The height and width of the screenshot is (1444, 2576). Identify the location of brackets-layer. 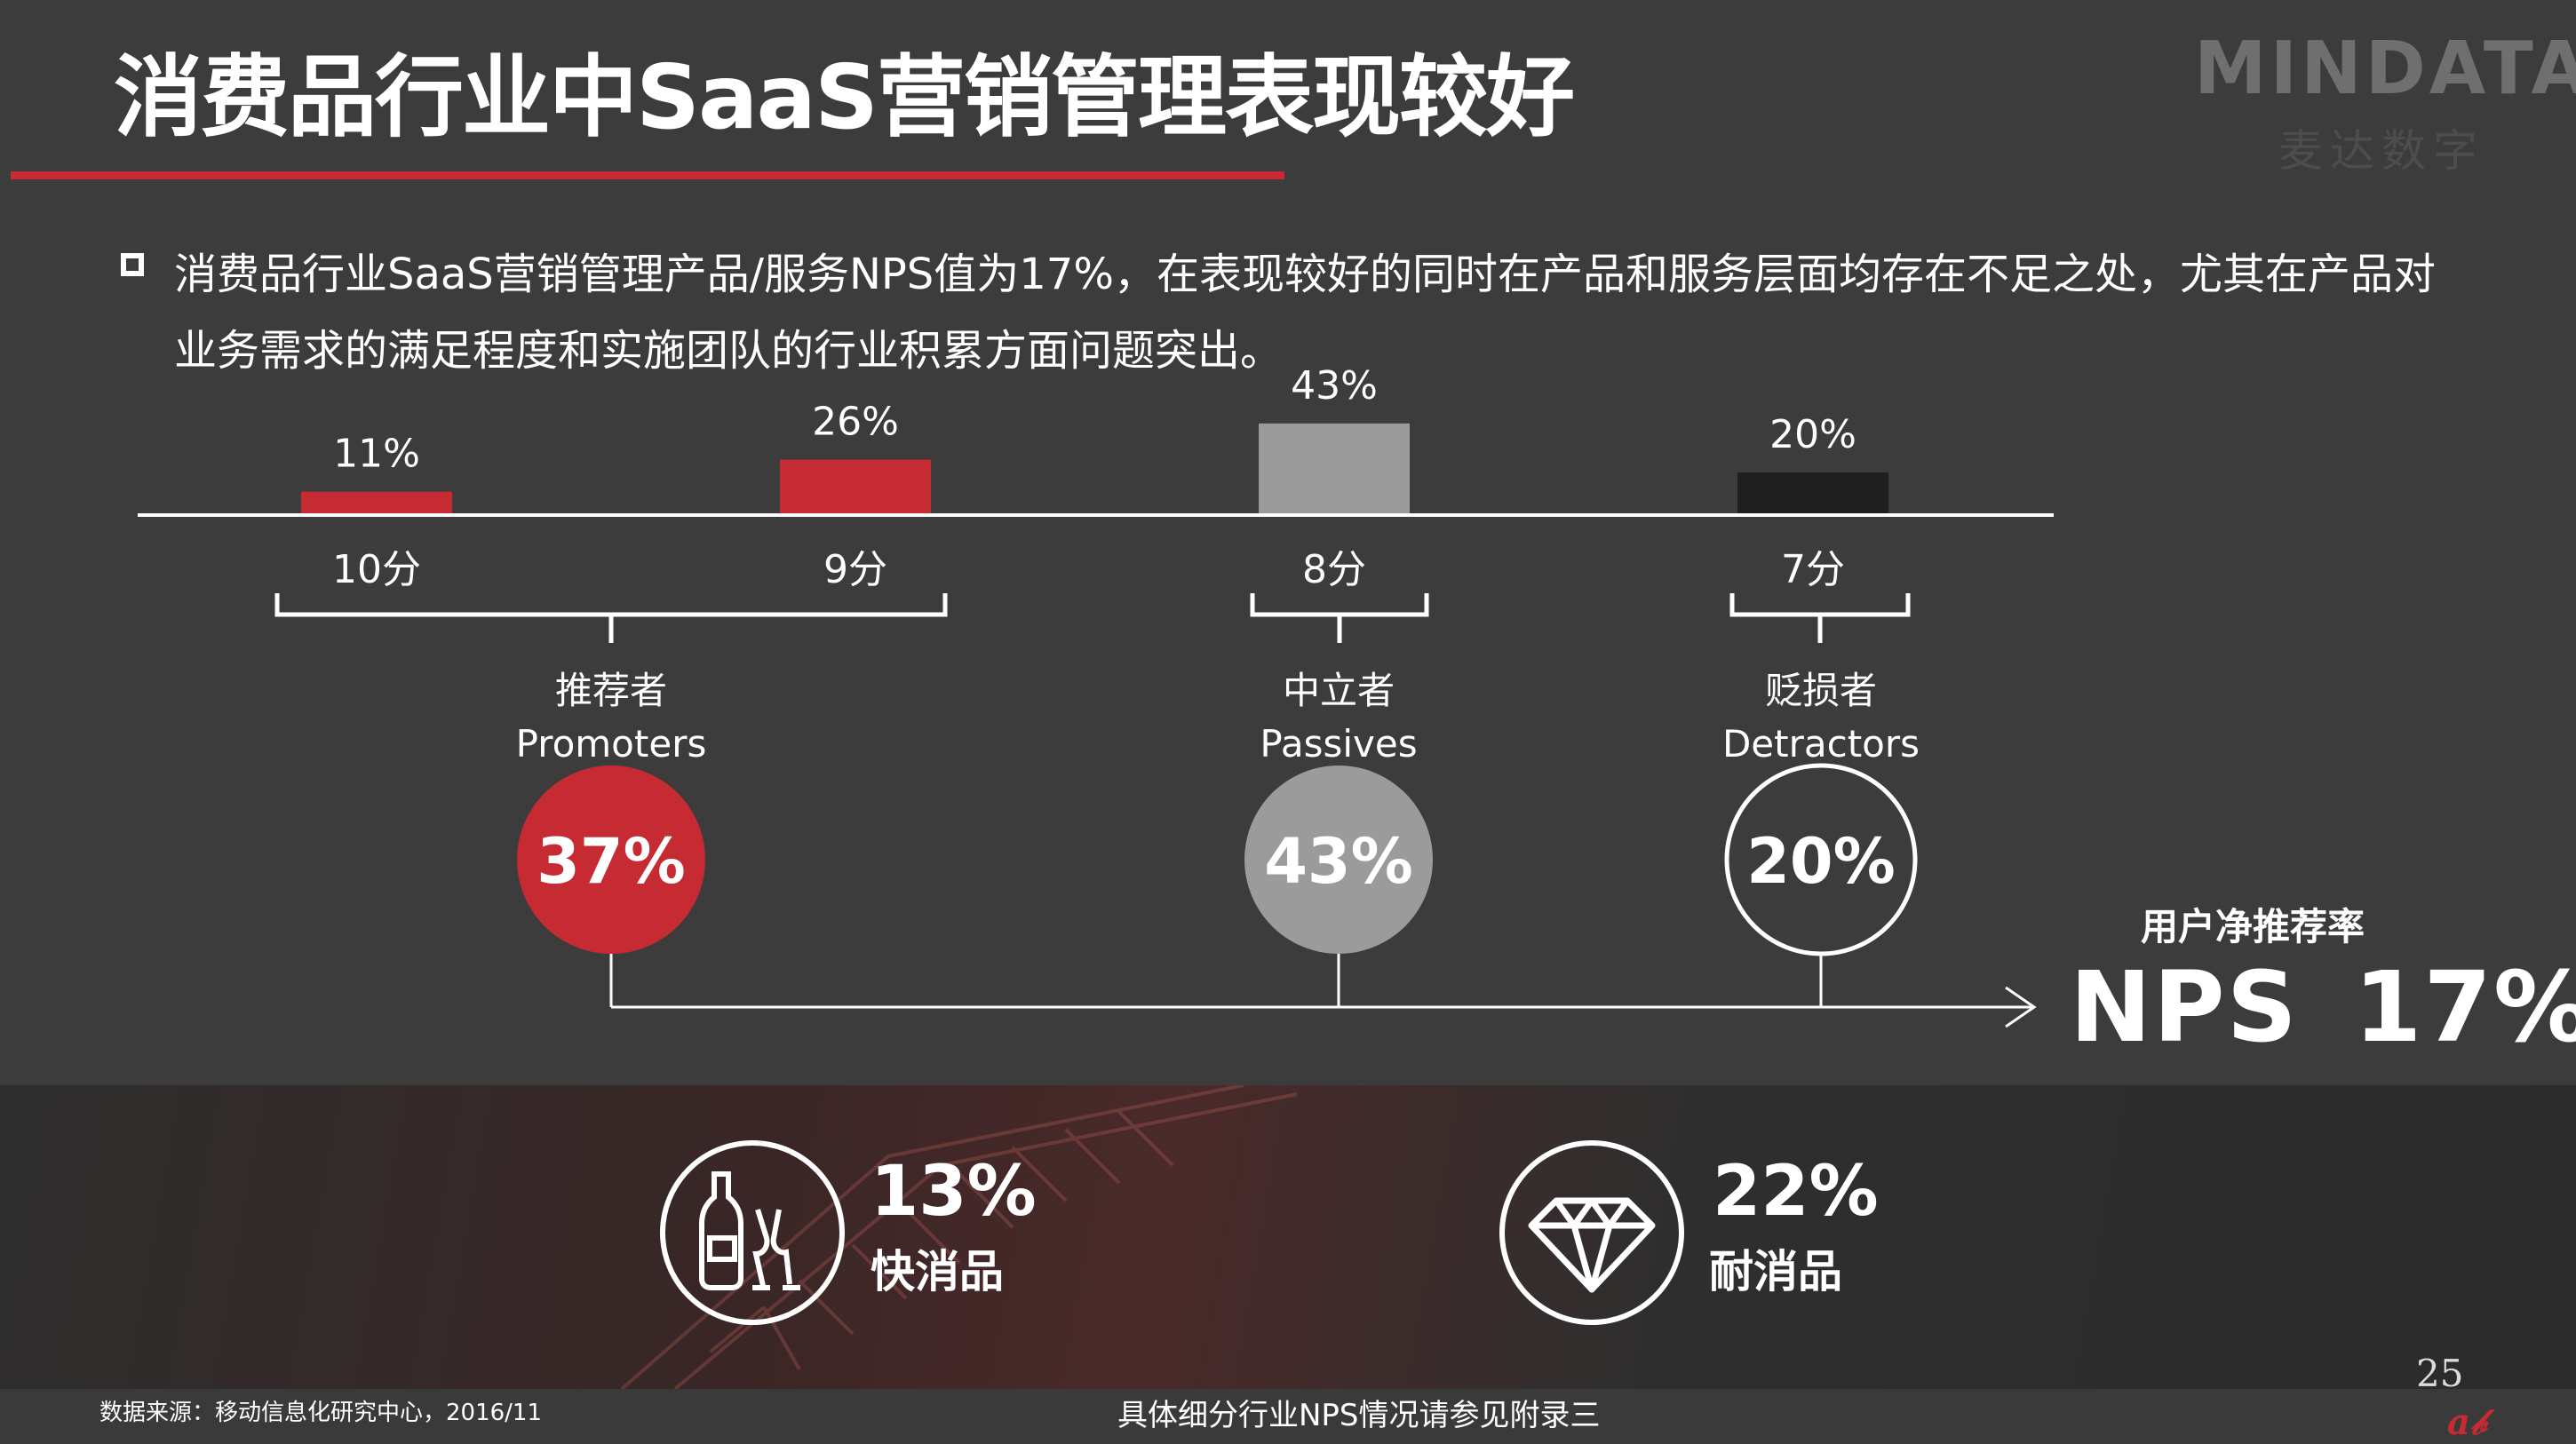
(1092, 618).